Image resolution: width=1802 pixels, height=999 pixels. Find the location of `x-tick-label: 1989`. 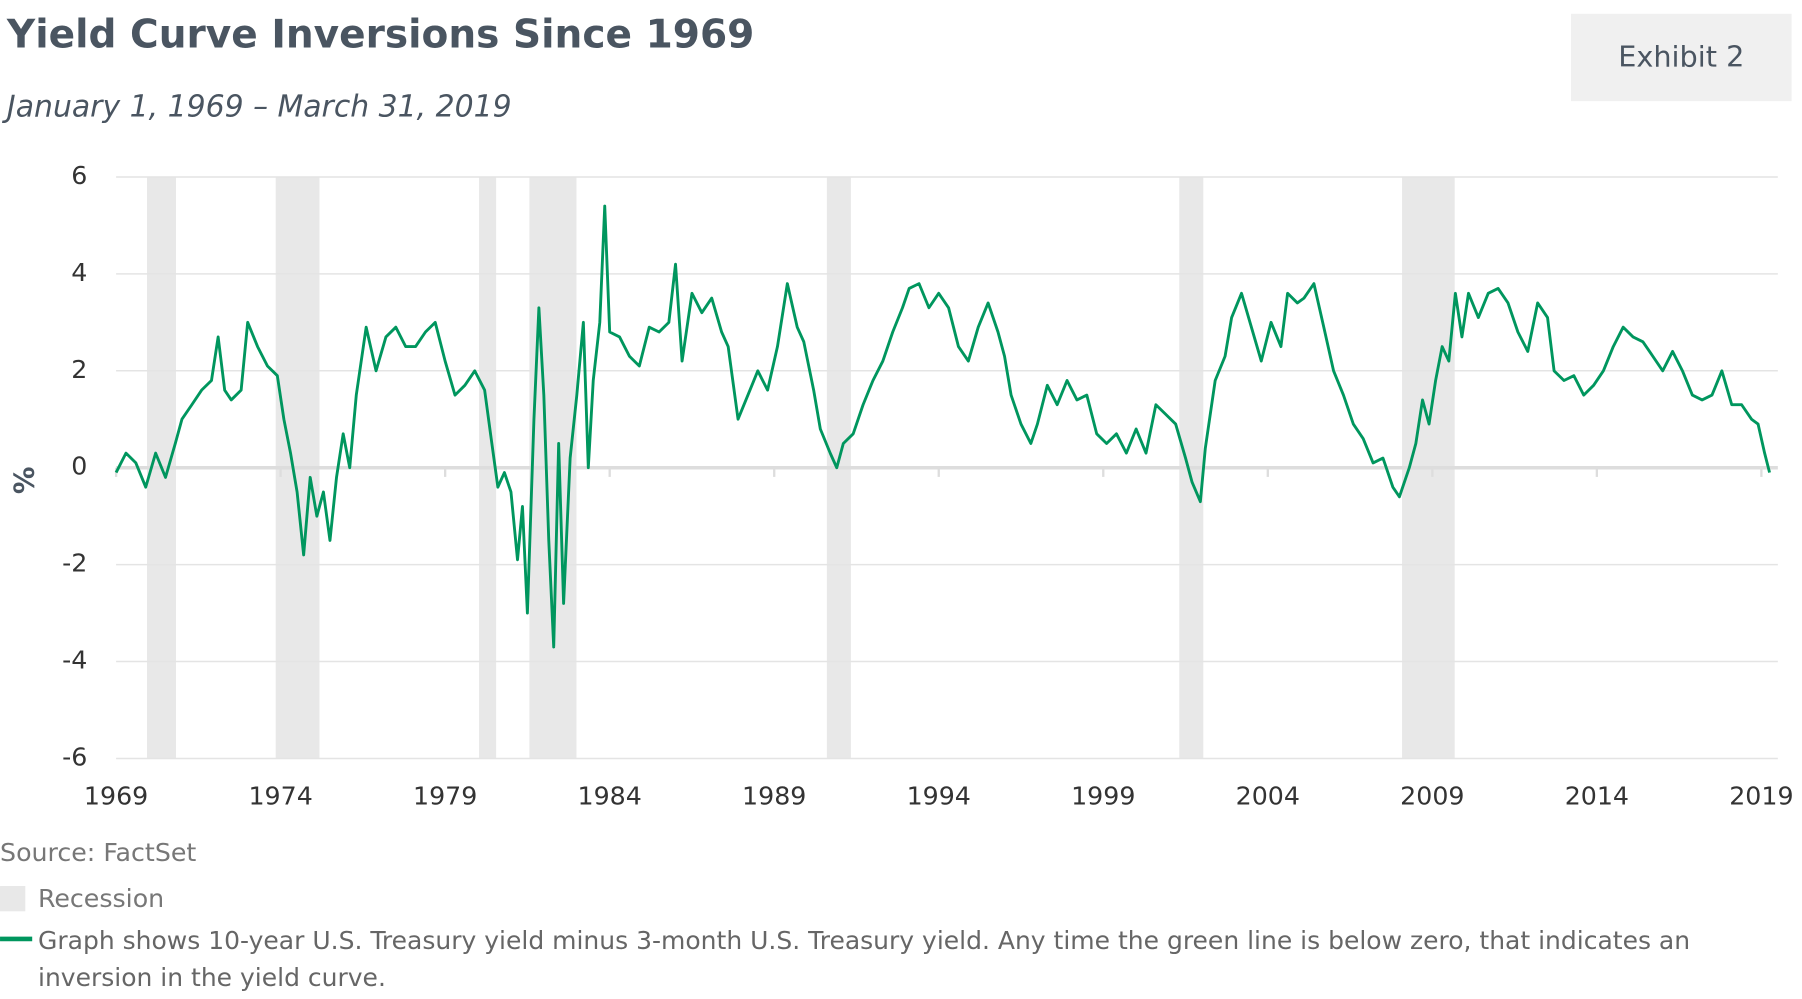

x-tick-label: 1989 is located at coordinates (774, 796).